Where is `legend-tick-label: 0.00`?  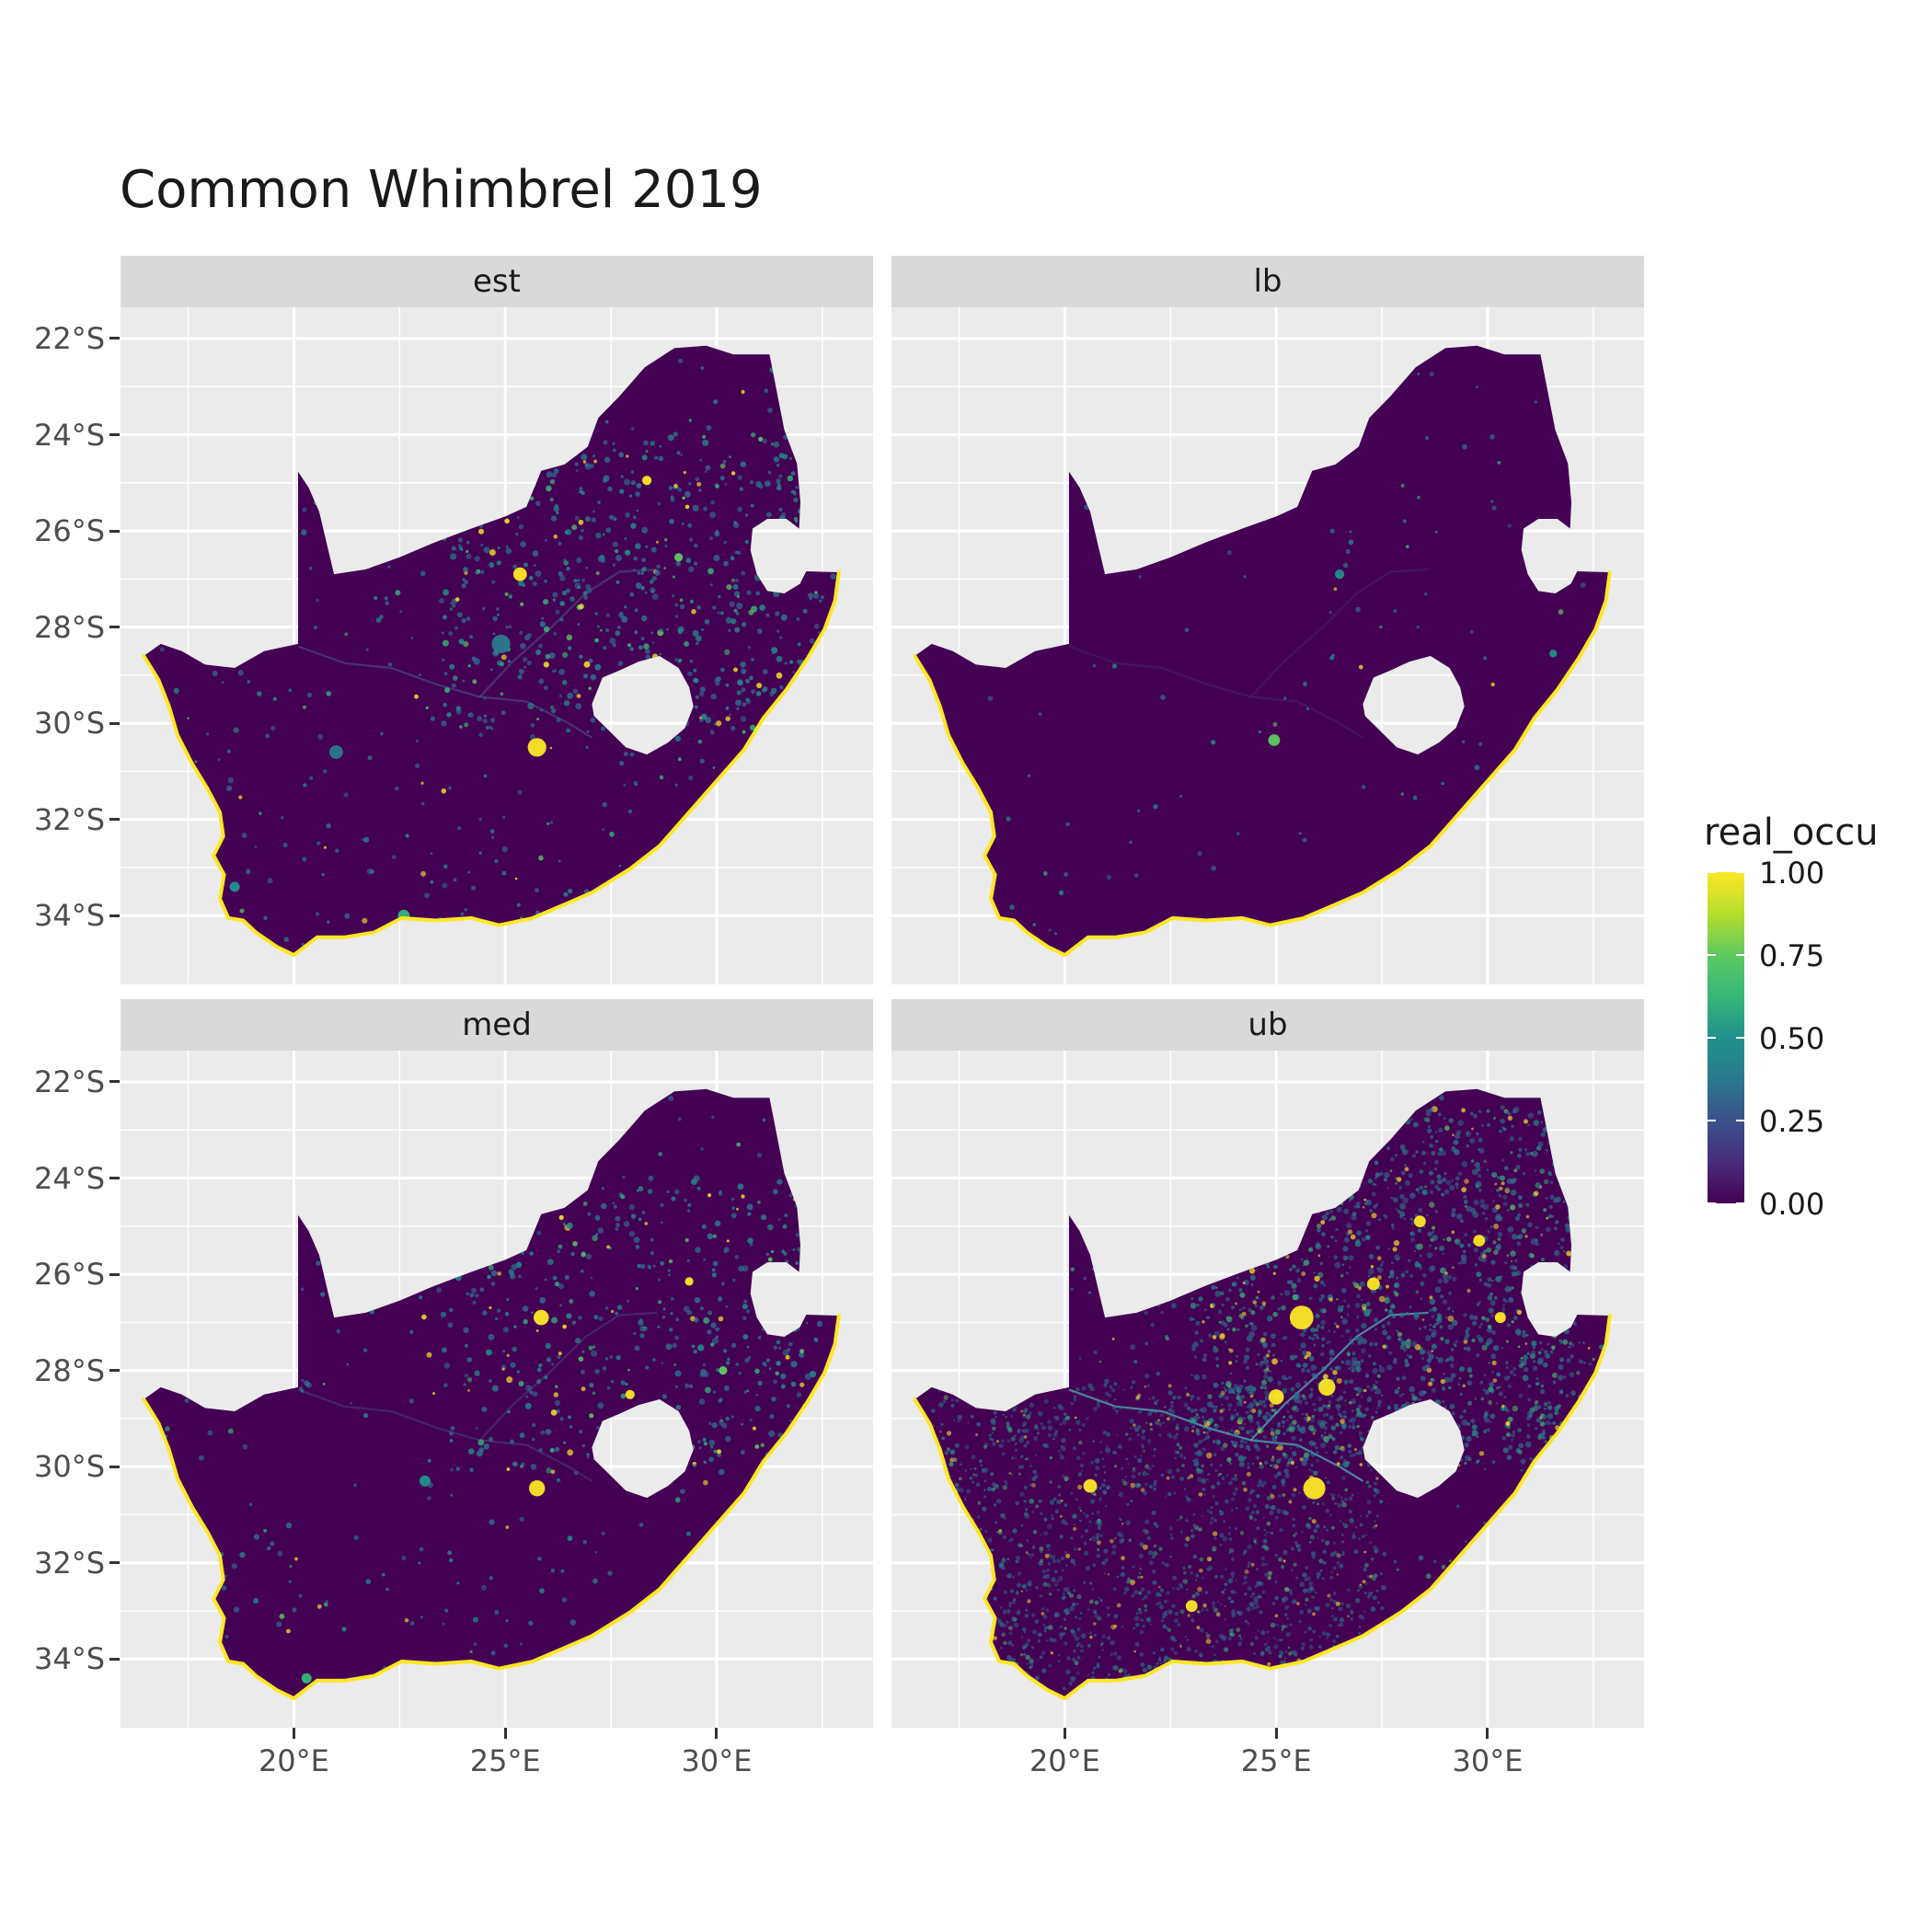
legend-tick-label: 0.00 is located at coordinates (1792, 1204).